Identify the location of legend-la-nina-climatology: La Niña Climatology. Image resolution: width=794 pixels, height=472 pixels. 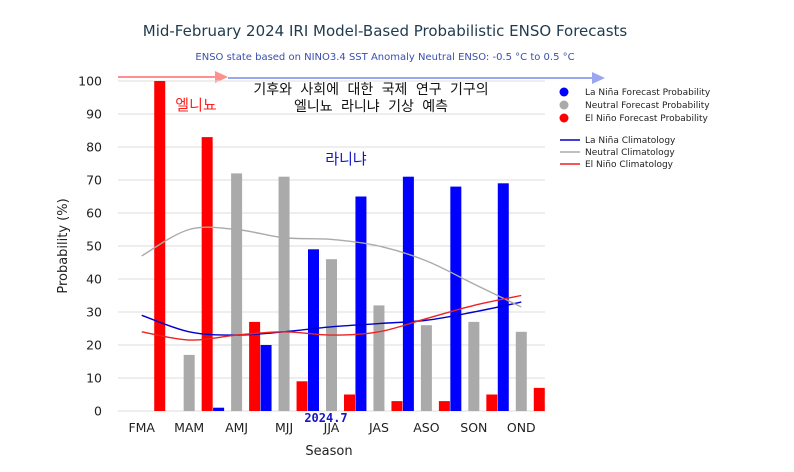
(630, 141).